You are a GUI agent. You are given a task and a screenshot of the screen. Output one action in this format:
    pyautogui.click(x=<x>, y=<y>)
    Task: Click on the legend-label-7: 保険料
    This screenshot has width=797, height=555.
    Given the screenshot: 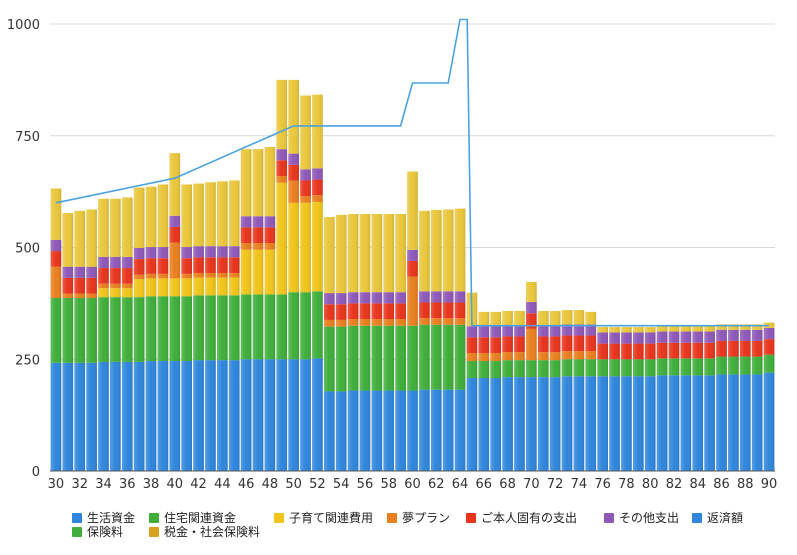 What is the action you would take?
    pyautogui.click(x=105, y=532)
    